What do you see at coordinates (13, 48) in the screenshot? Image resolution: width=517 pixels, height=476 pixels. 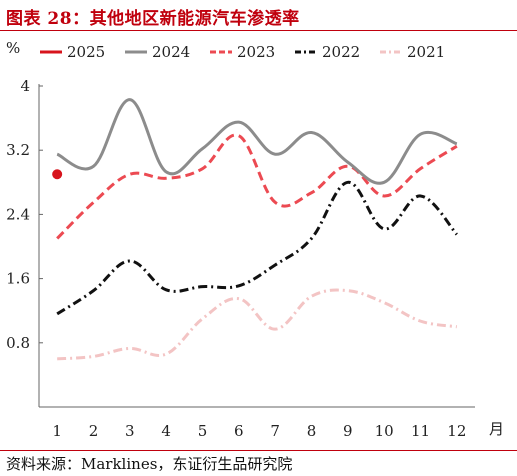 I see `y-axis-unit: %` at bounding box center [13, 48].